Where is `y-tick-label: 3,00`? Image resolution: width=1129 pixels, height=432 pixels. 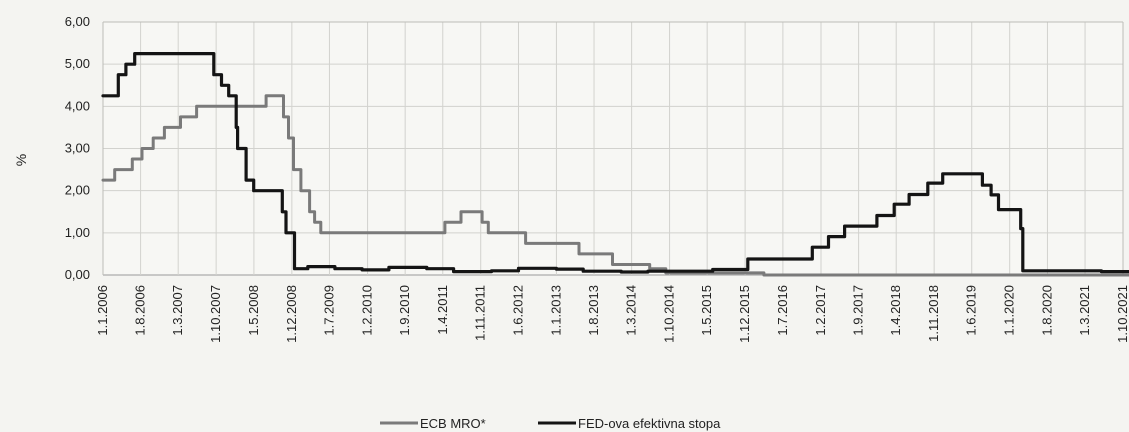 y-tick-label: 3,00 is located at coordinates (77, 148).